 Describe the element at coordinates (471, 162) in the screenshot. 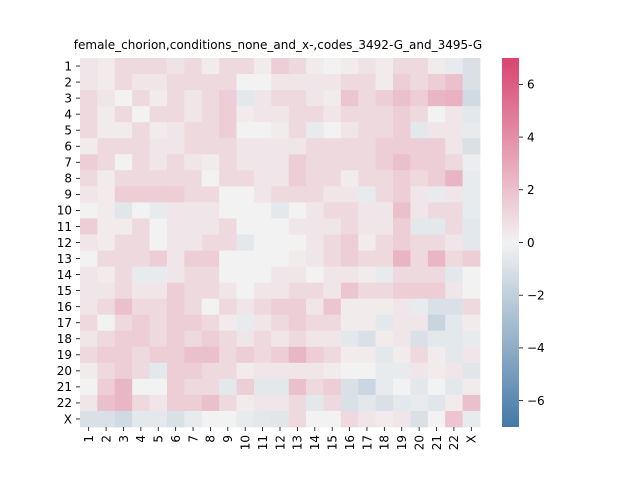

I see `heatmap-cell-7-X` at that location.